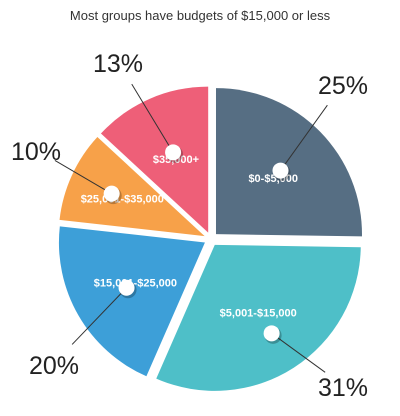 The image size is (400, 416). What do you see at coordinates (111, 193) in the screenshot?
I see `slice-25001-35000-dot` at bounding box center [111, 193].